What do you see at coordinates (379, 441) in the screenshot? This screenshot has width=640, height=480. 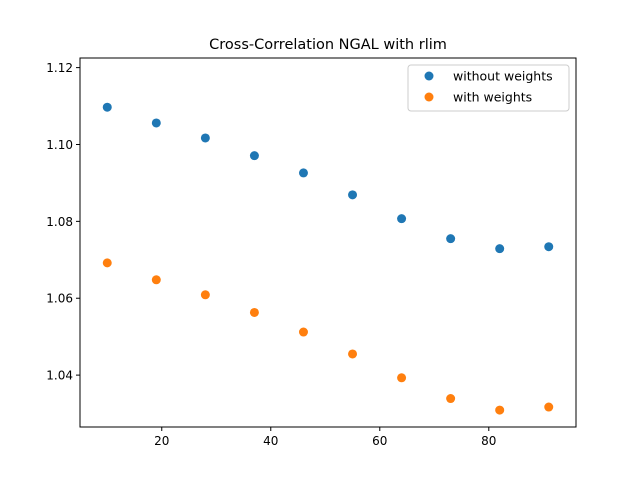 I see `x-tick-label: 60` at bounding box center [379, 441].